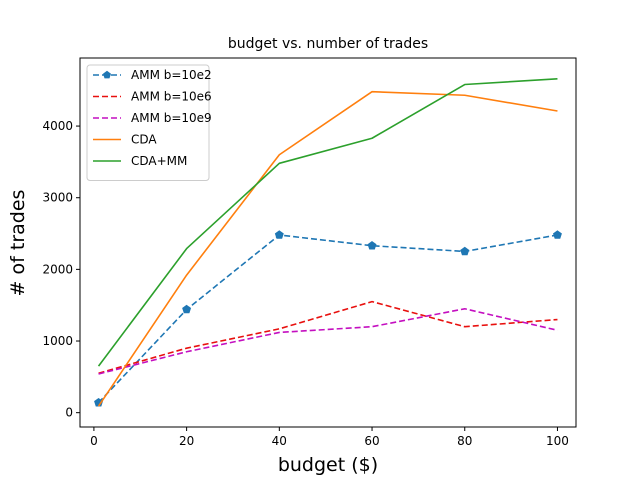  What do you see at coordinates (557, 441) in the screenshot?
I see `x-tick-label: 100` at bounding box center [557, 441].